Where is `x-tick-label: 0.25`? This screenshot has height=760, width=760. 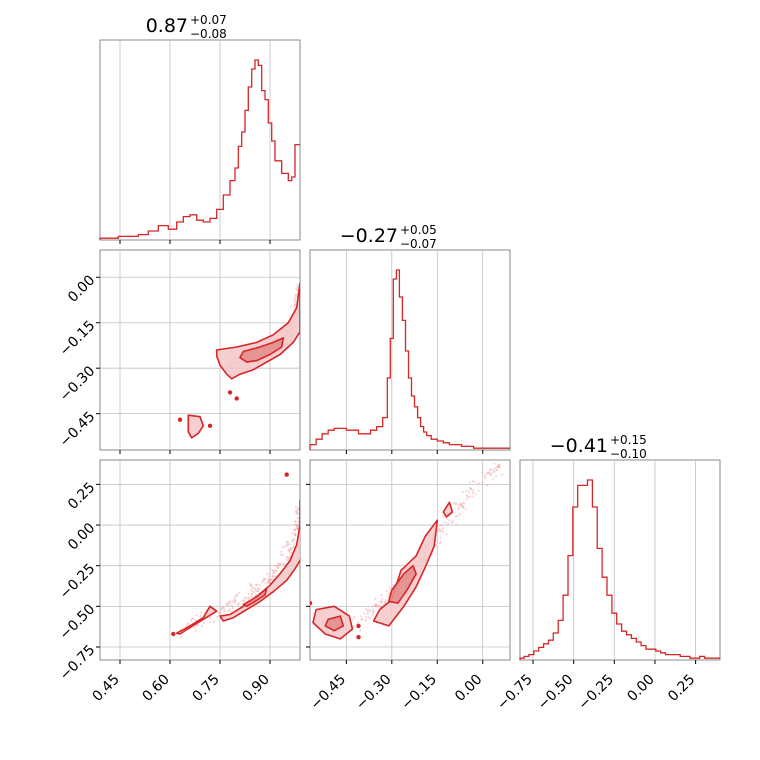 x-tick-label: 0.25 is located at coordinates (681, 688).